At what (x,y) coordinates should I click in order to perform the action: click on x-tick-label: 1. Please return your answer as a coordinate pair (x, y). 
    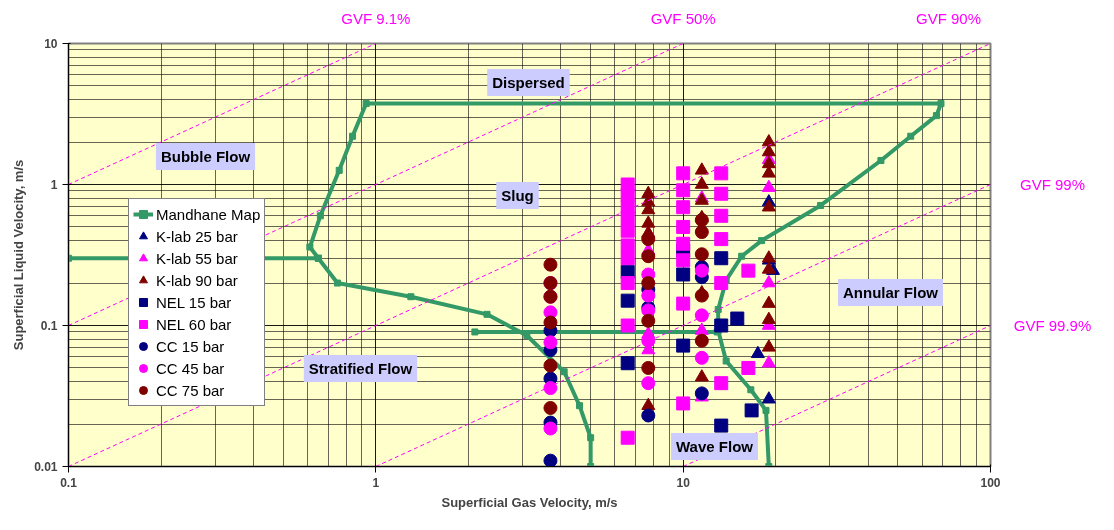
    Looking at the image, I should click on (376, 482).